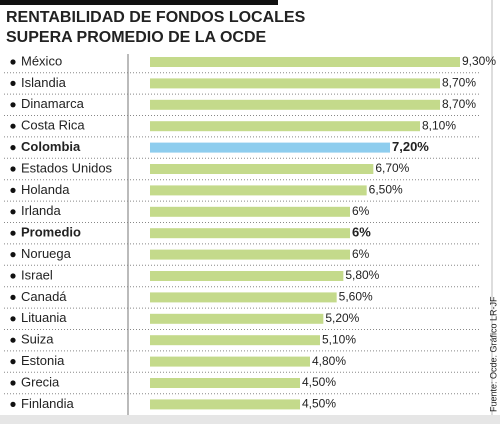  Describe the element at coordinates (44, 296) in the screenshot. I see `category-label: Canadá` at that location.